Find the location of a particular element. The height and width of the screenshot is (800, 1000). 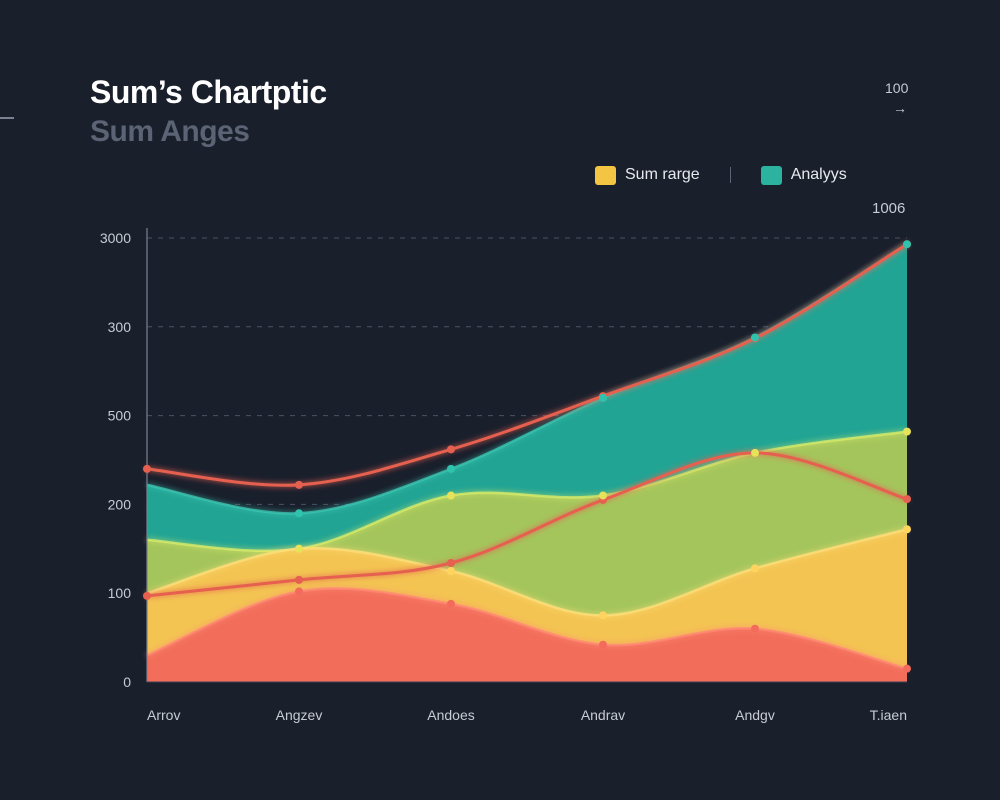

y-tick-label: 200 is located at coordinates (120, 504).